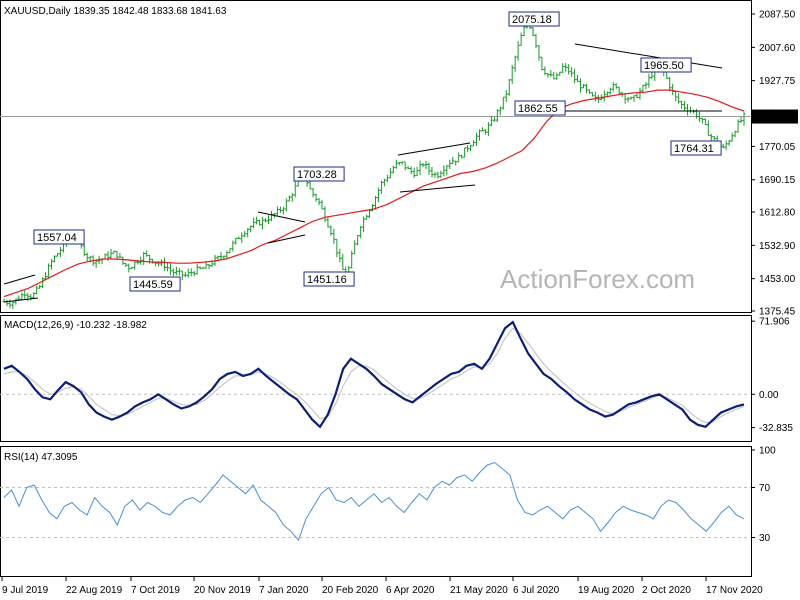 This screenshot has width=800, height=600. Describe the element at coordinates (772, 375) in the screenshot. I see `macd-axis: 71.906 0.00 -32.835` at that location.